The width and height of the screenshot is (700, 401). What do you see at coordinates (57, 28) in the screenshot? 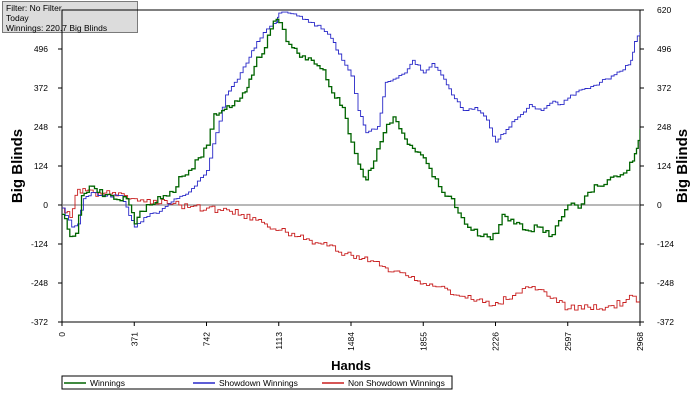
I see `winnings-summary: Winnings: 220.7 Big Blinds` at bounding box center [57, 28].